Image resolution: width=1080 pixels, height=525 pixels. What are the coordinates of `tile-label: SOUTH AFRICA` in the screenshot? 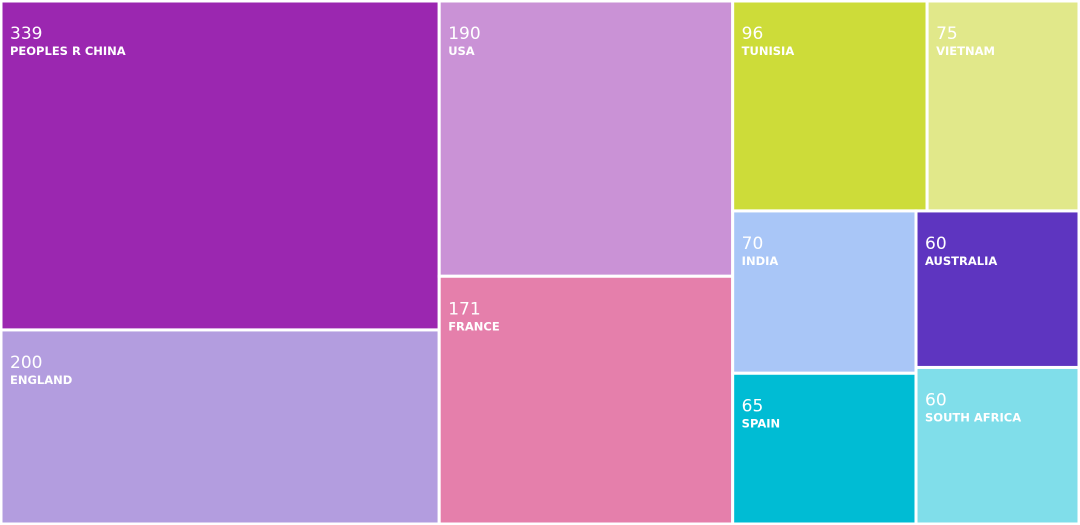 It's located at (973, 417).